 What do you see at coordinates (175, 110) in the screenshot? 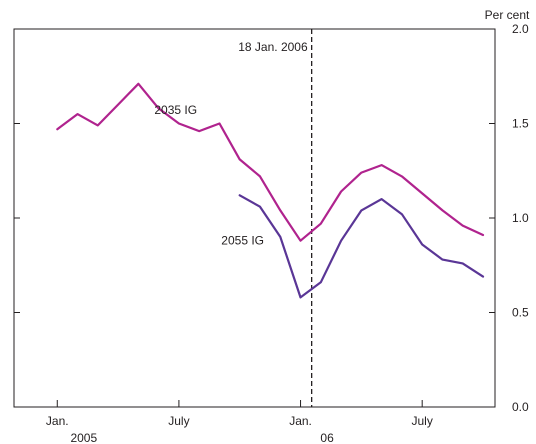
I see `series-label: 2035 IG` at bounding box center [175, 110].